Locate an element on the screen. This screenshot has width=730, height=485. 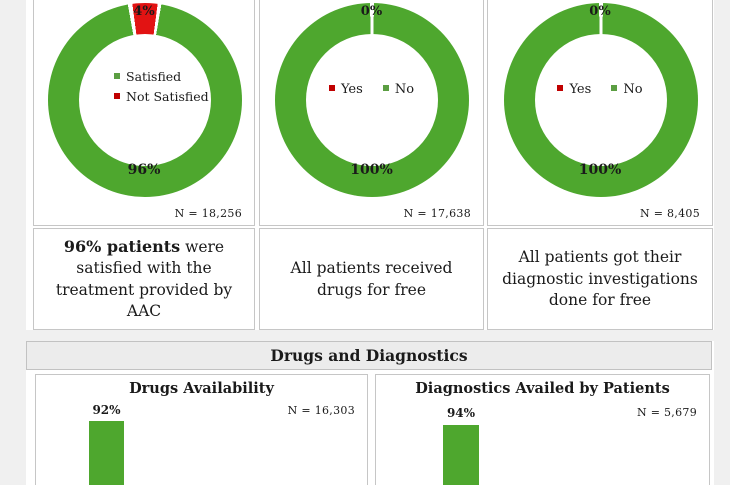
caption-text: All patients received drugs for free is located at coordinates (371, 279).